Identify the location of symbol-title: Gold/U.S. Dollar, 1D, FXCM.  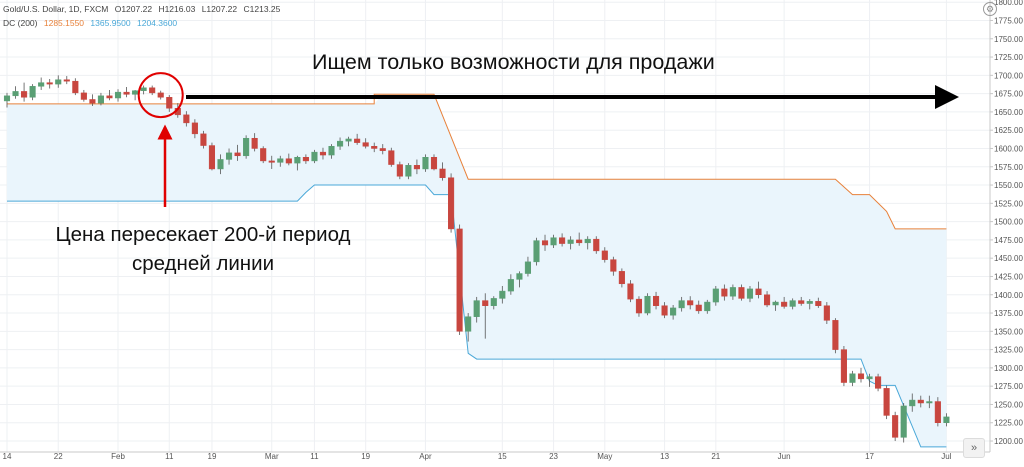
(56, 9).